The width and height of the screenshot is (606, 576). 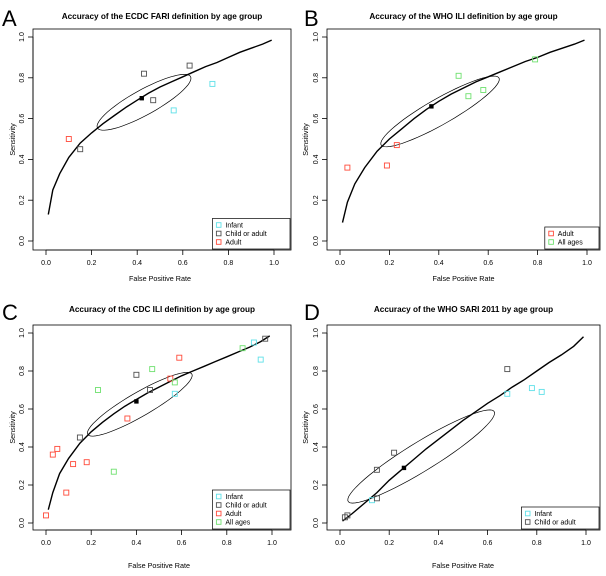 I want to click on series-all-ages, so click(x=170, y=410).